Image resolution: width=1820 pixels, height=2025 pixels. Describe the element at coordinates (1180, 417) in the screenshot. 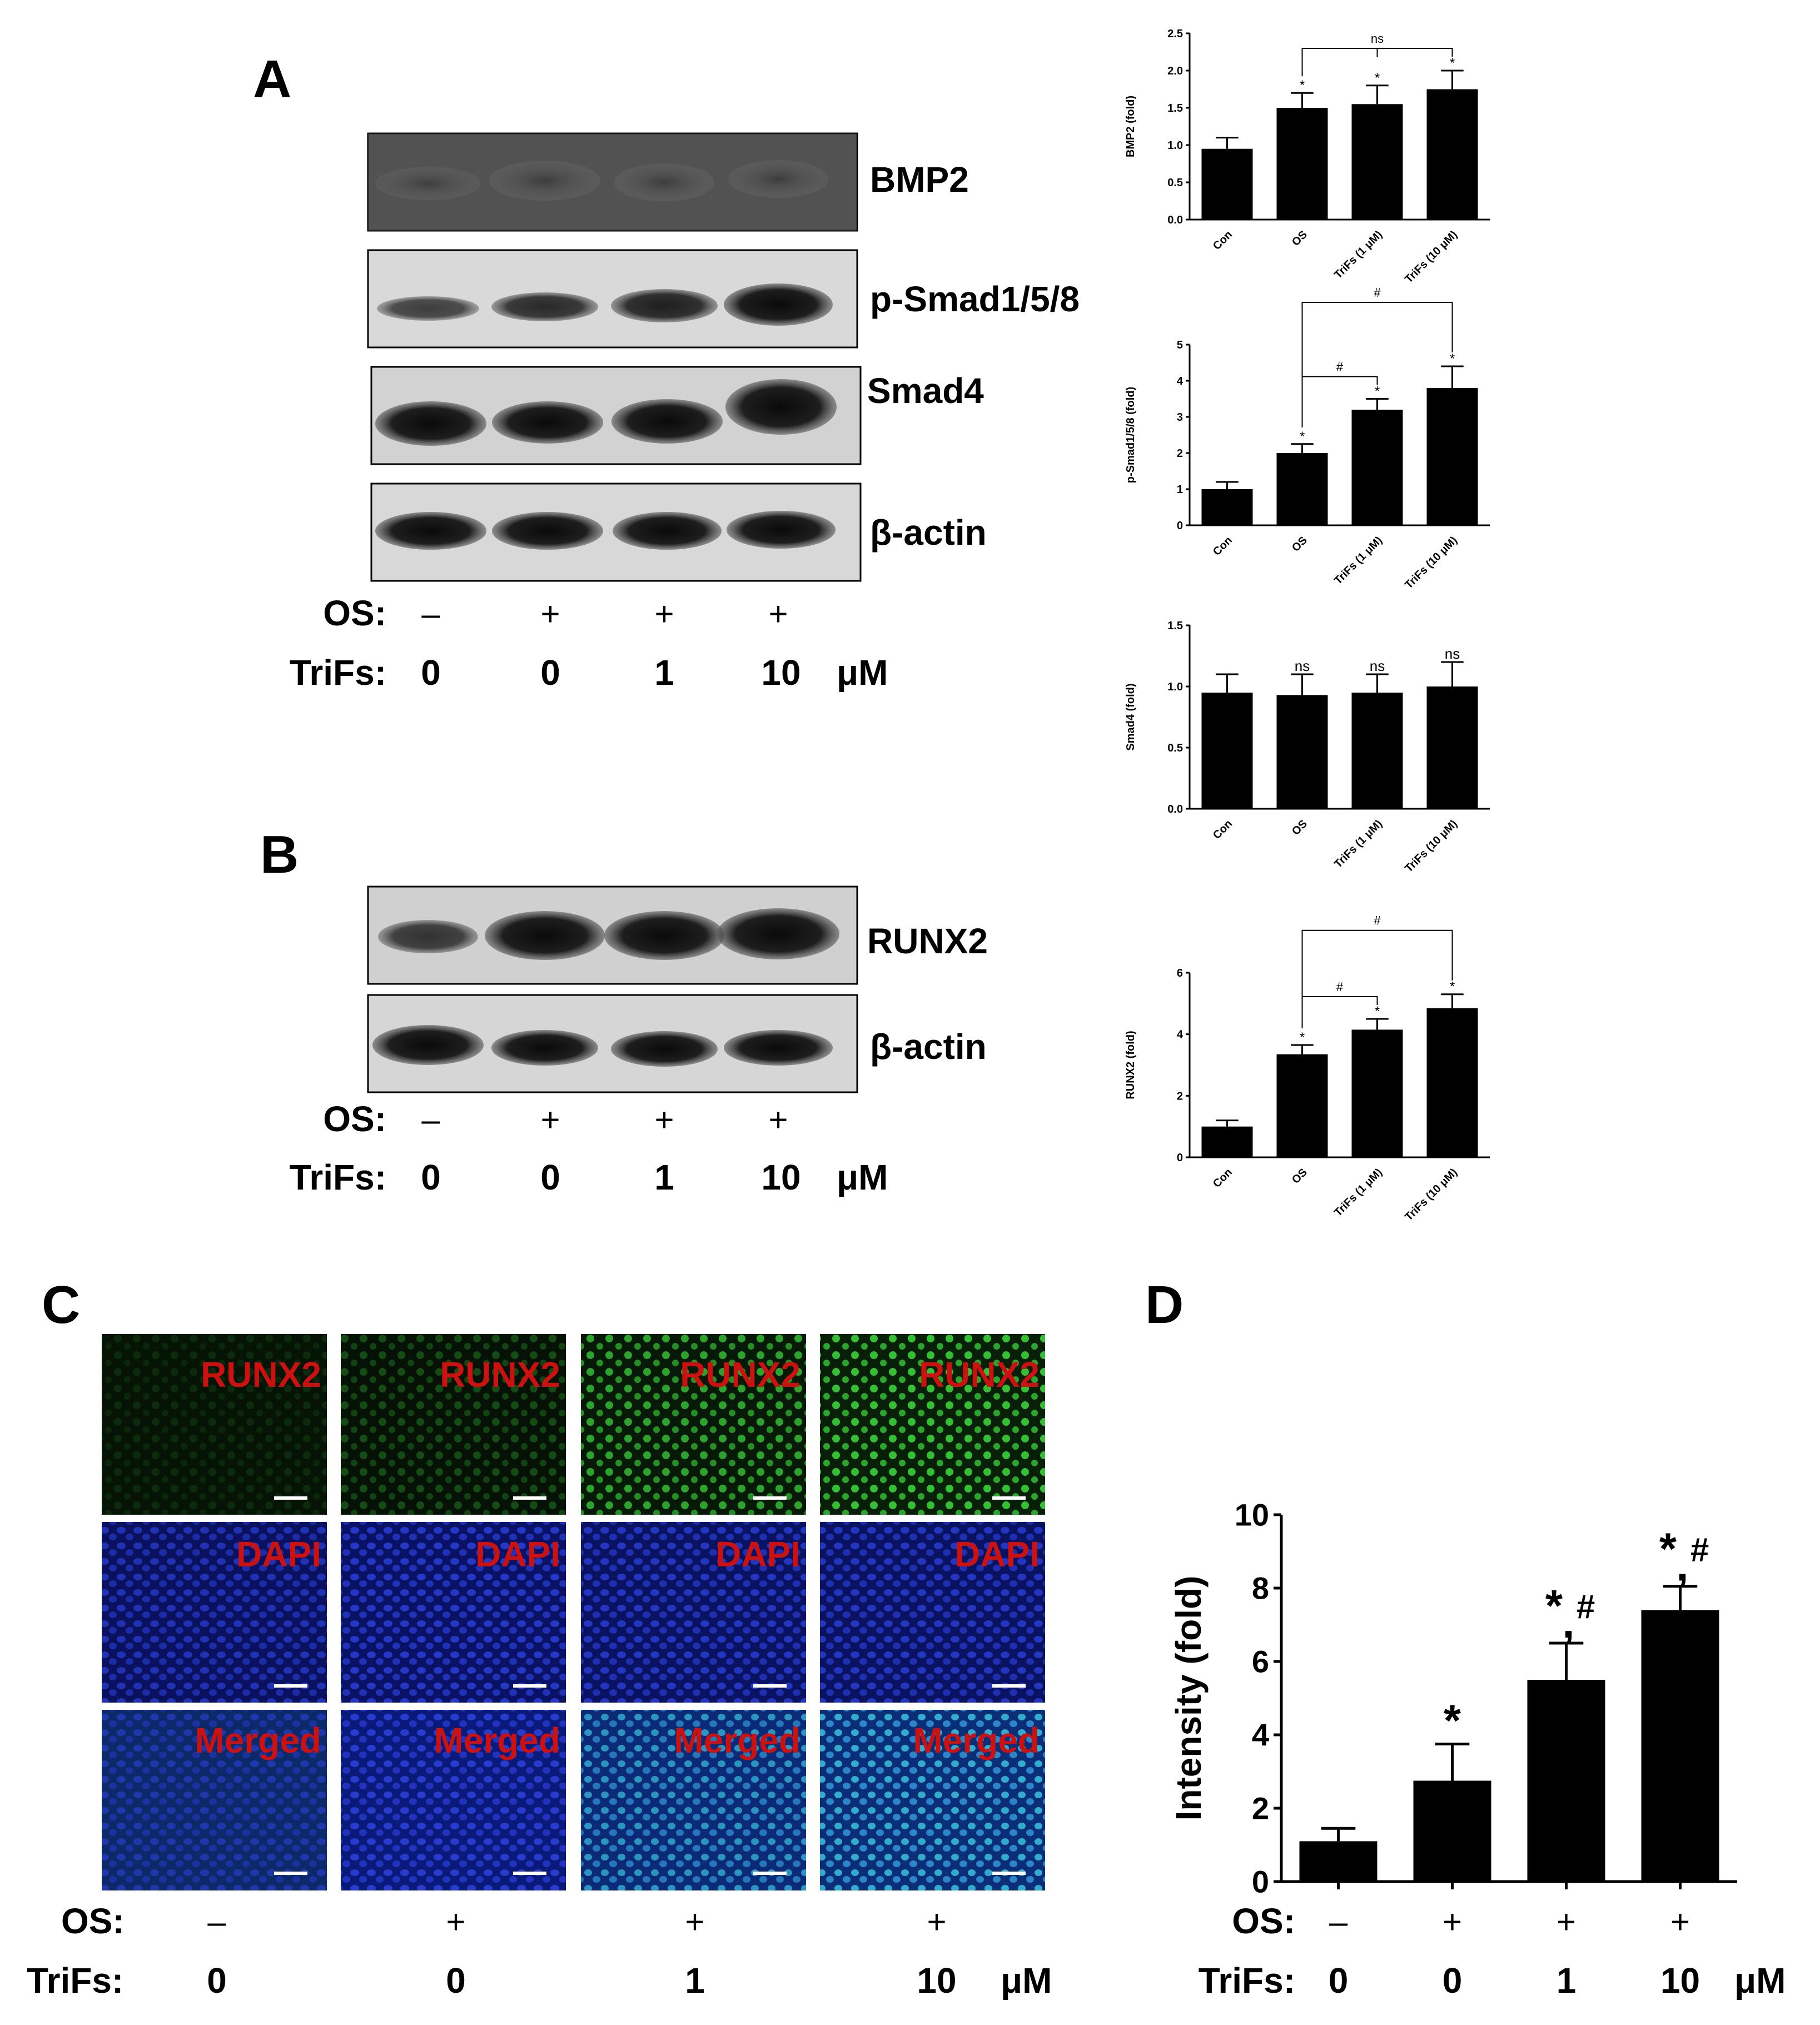

I see `y-tick-label: 3` at that location.